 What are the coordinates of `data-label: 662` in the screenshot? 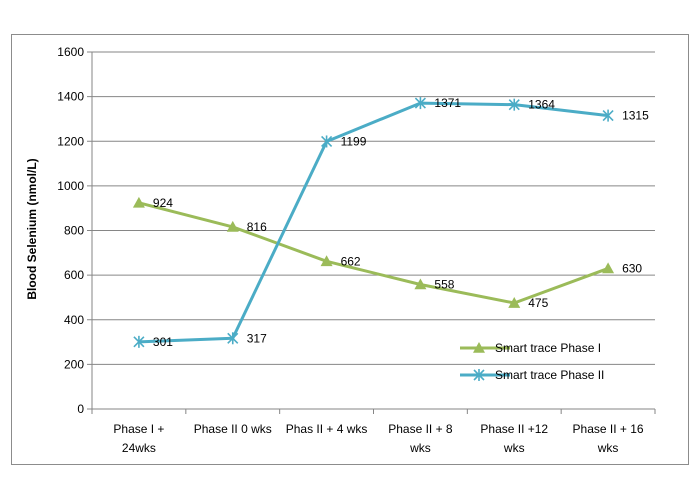 It's located at (351, 261).